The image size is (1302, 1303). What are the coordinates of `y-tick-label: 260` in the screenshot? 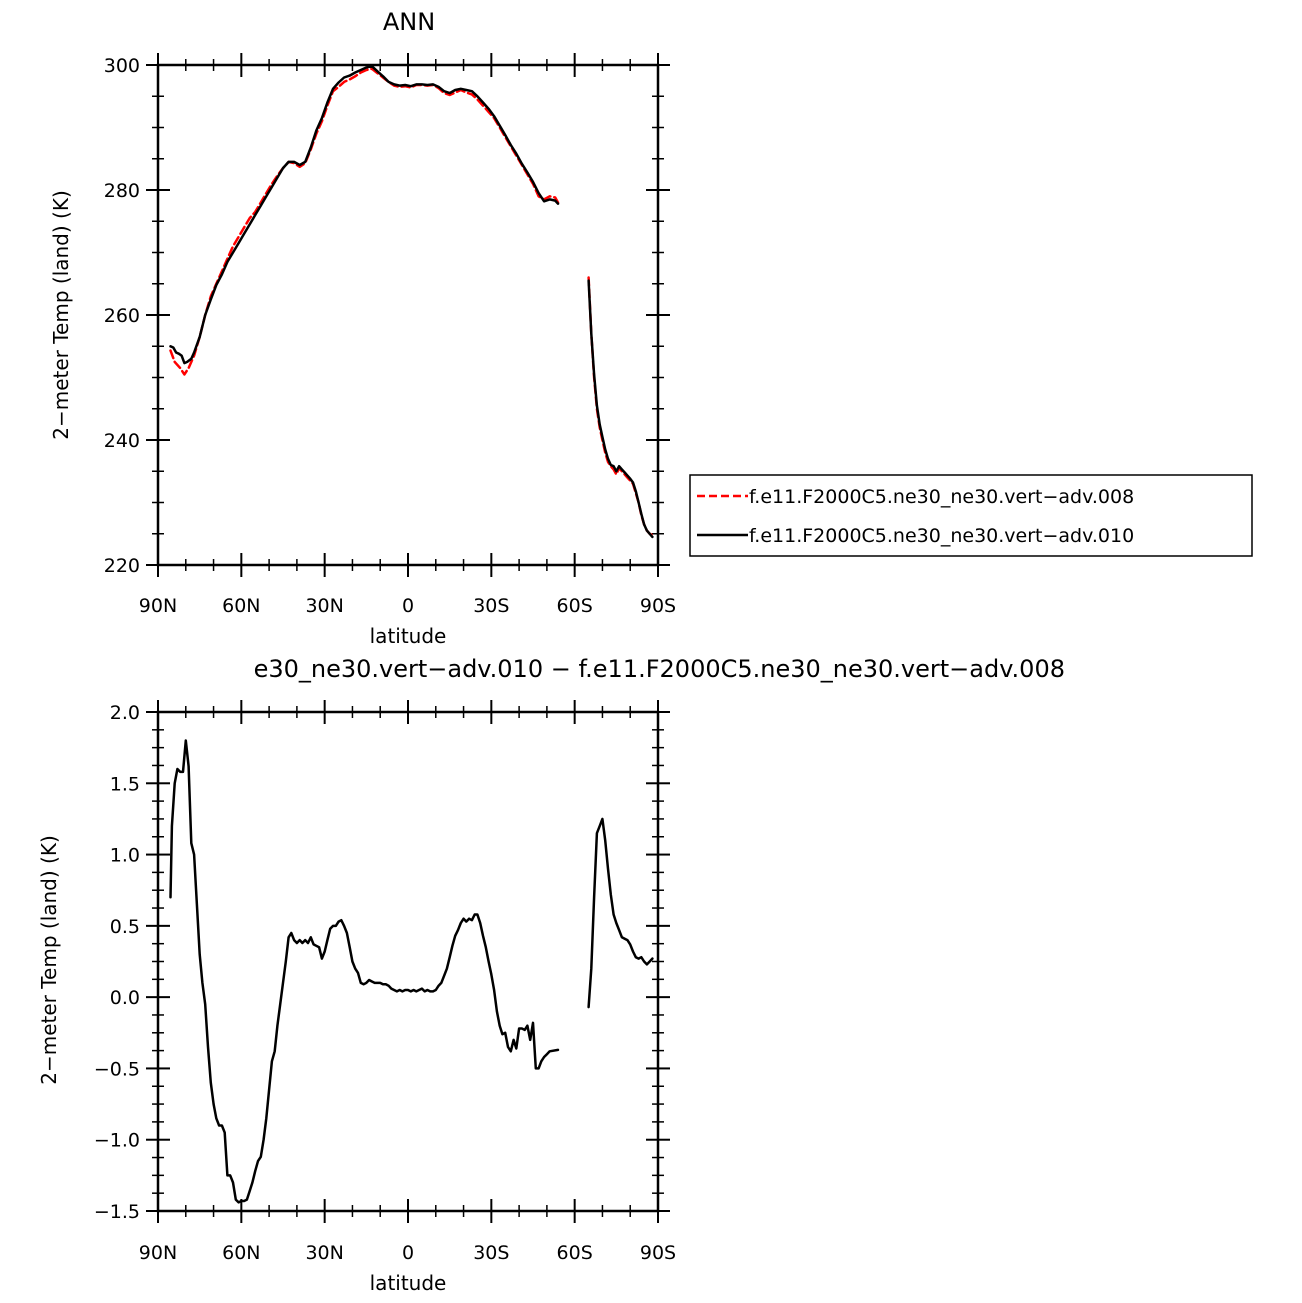 It's located at (122, 316).